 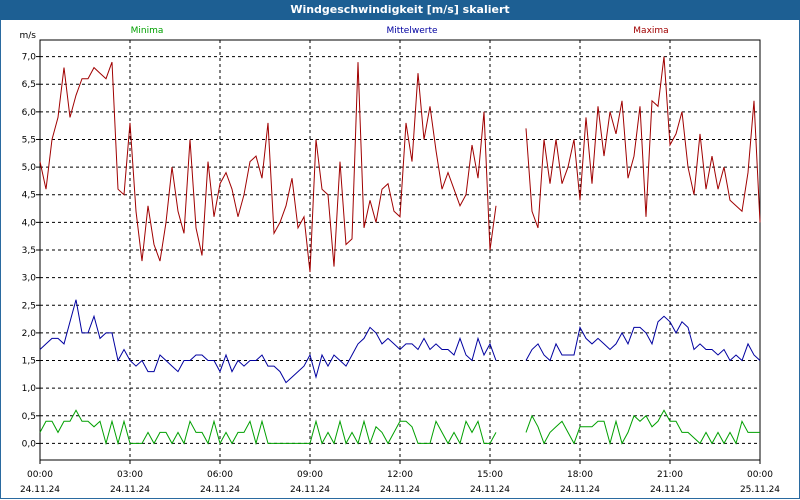 I want to click on y-tick-label: 5,0, so click(x=29, y=168).